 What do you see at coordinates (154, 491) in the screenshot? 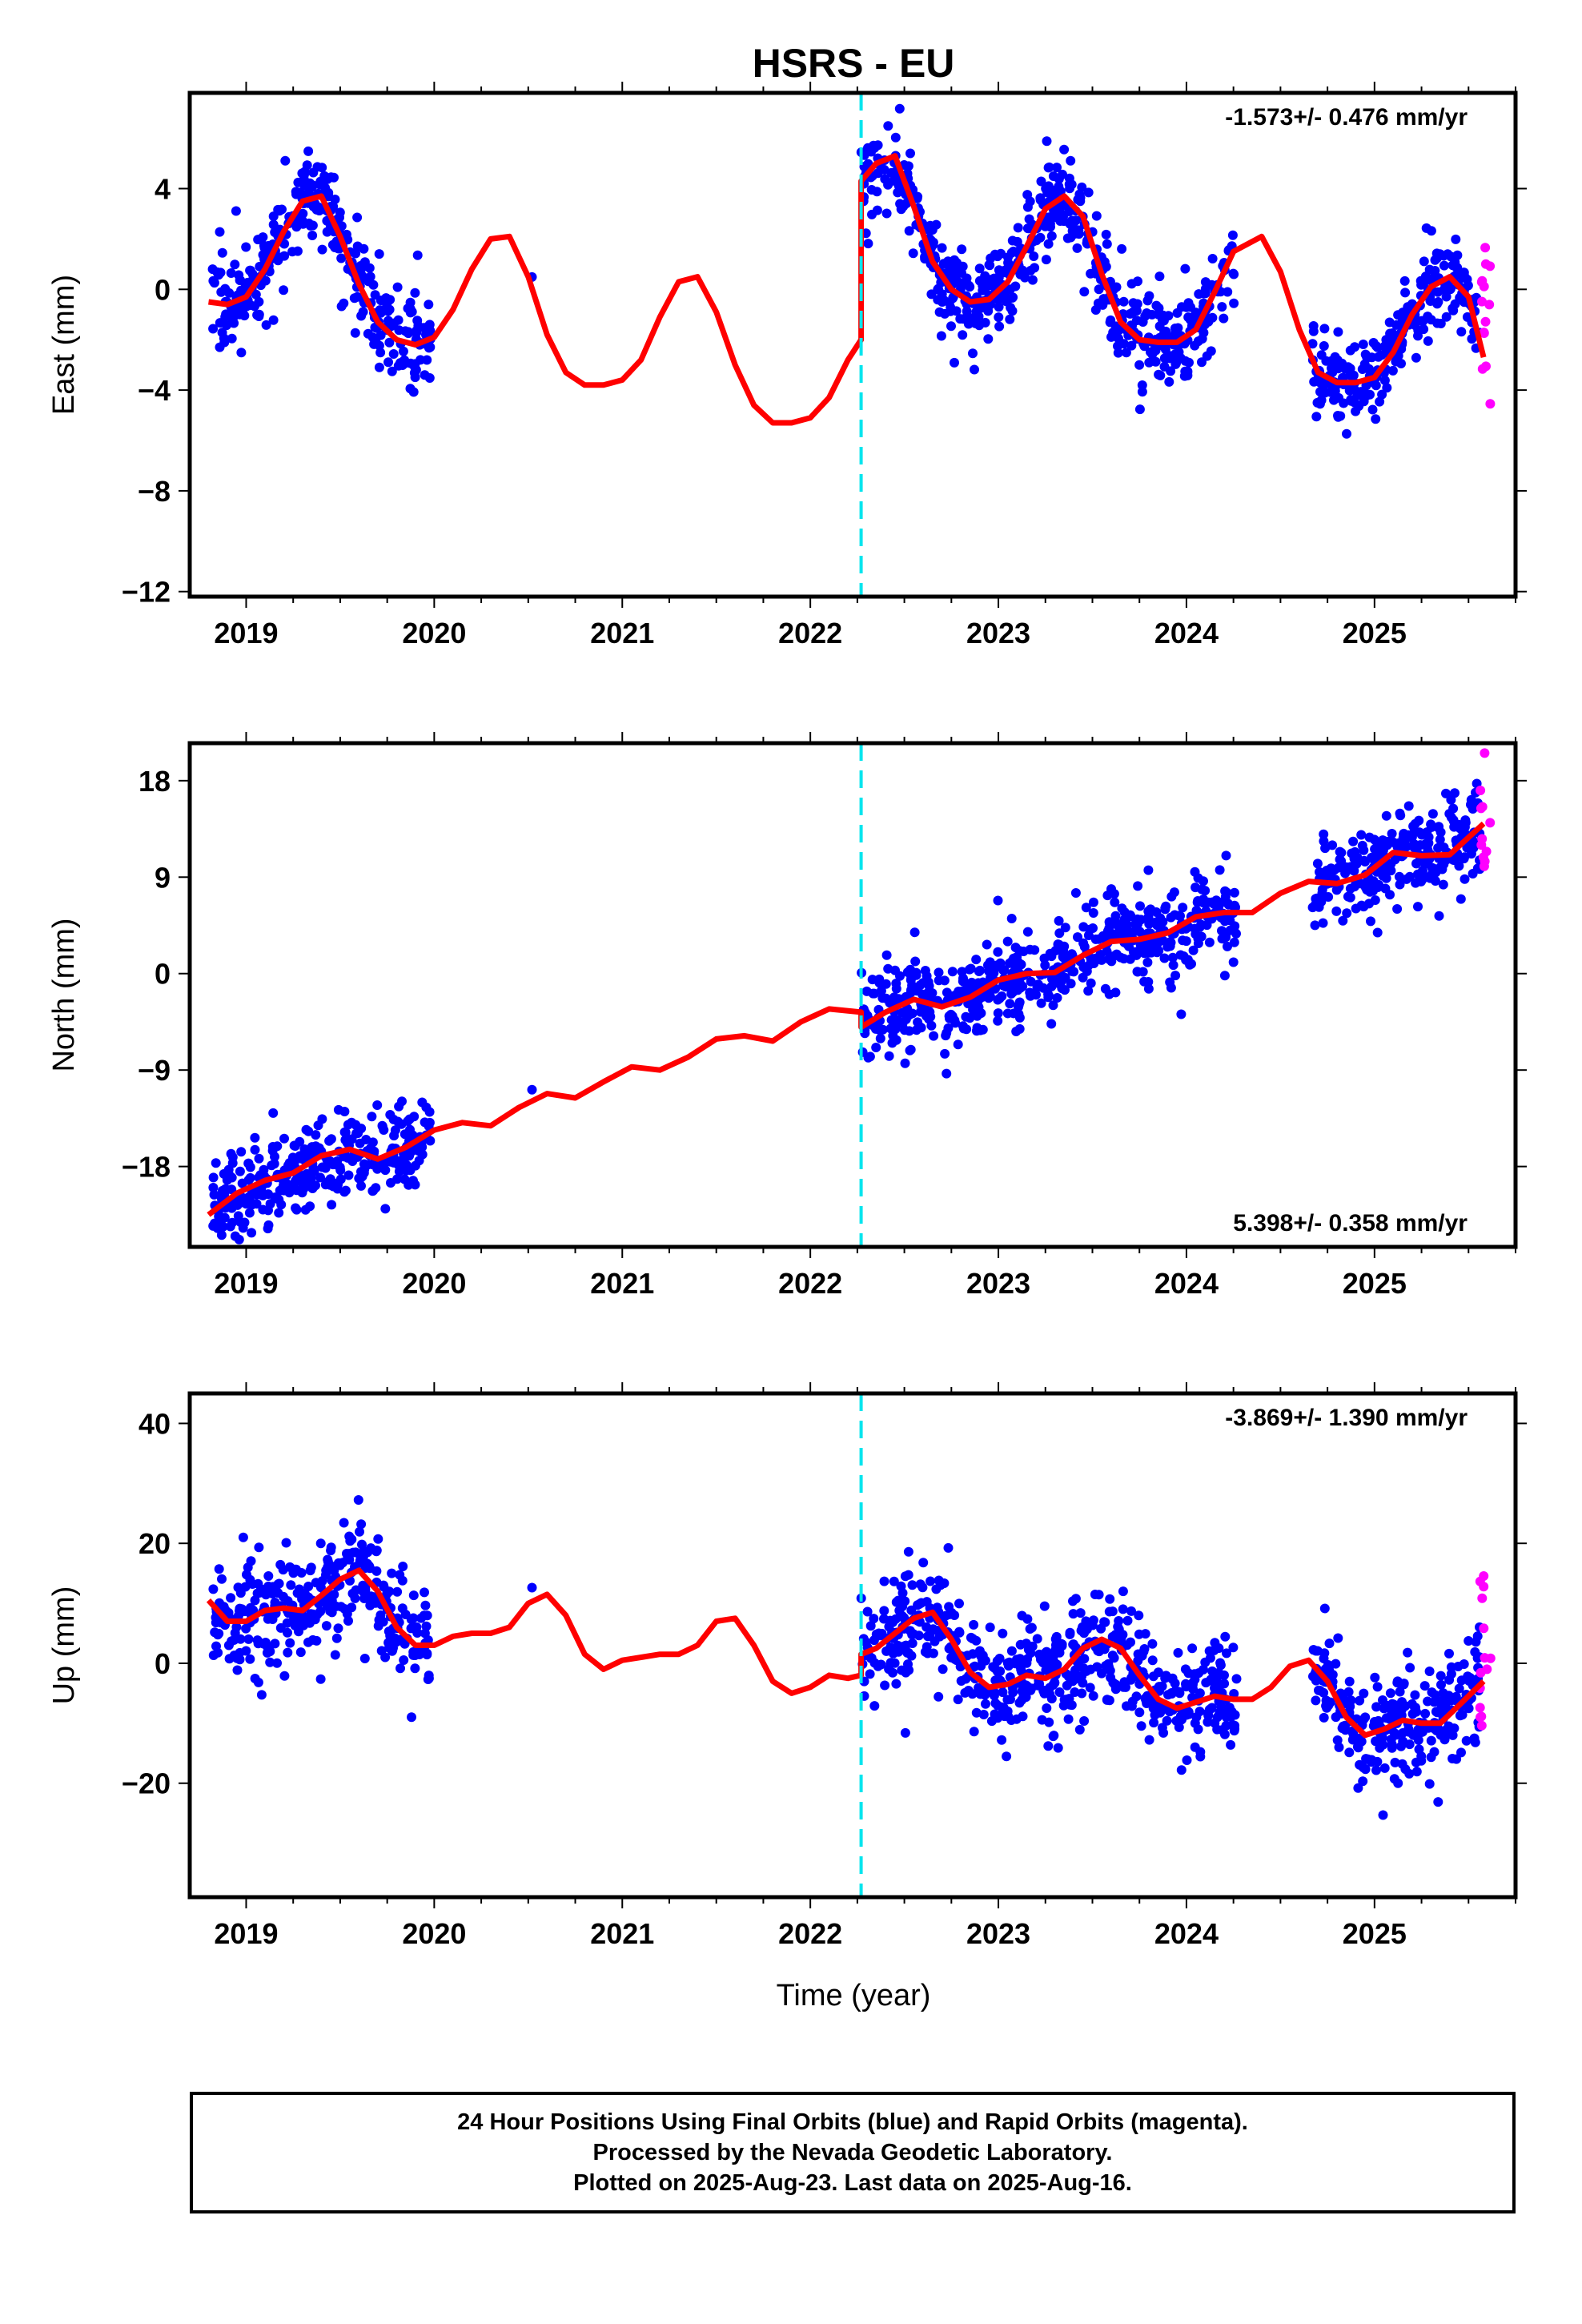
I see `y-tick-label: −8` at bounding box center [154, 491].